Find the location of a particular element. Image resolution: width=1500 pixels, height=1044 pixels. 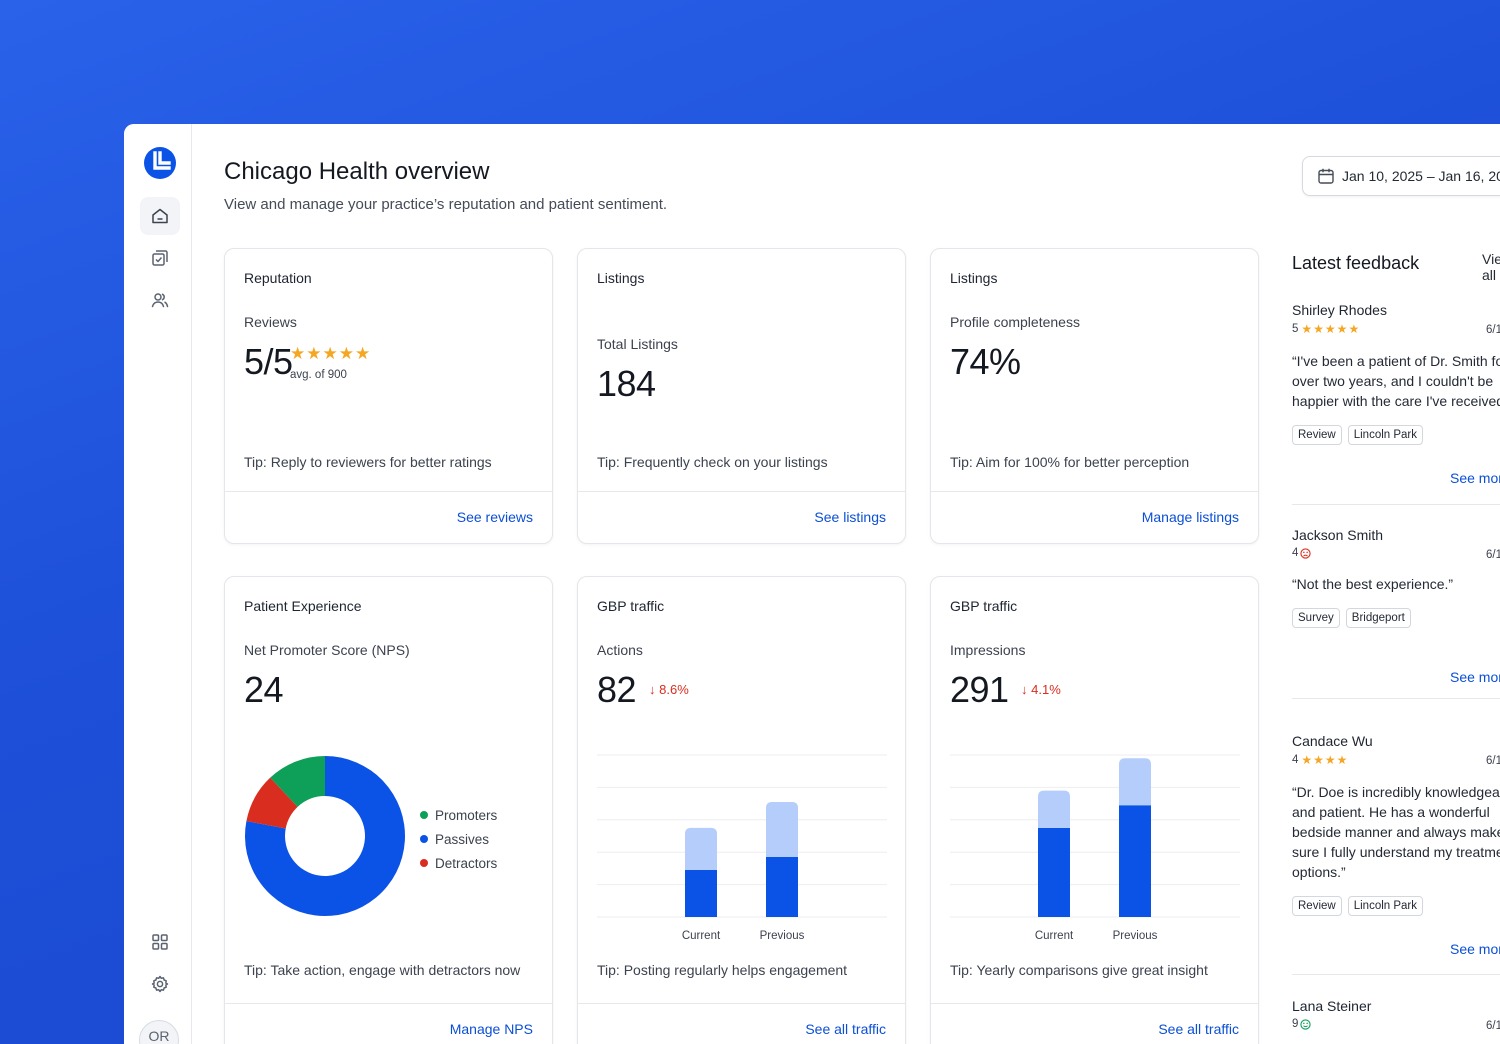

card-footer: Manage NPS is located at coordinates (388, 1023).